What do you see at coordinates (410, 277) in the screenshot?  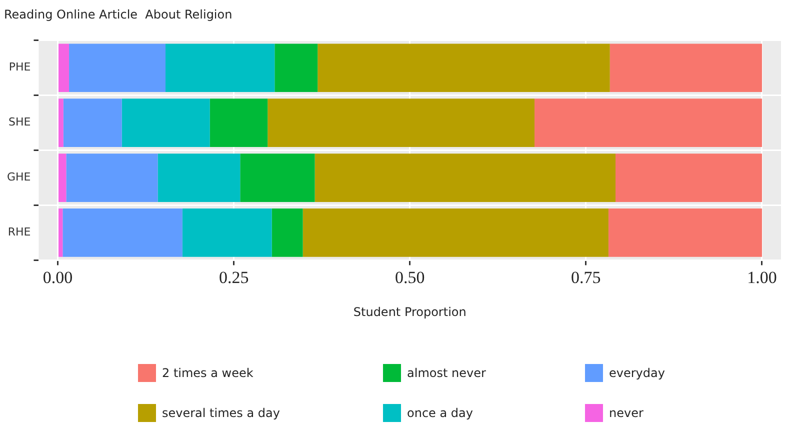 I see `x-tick-label: 0.50` at bounding box center [410, 277].